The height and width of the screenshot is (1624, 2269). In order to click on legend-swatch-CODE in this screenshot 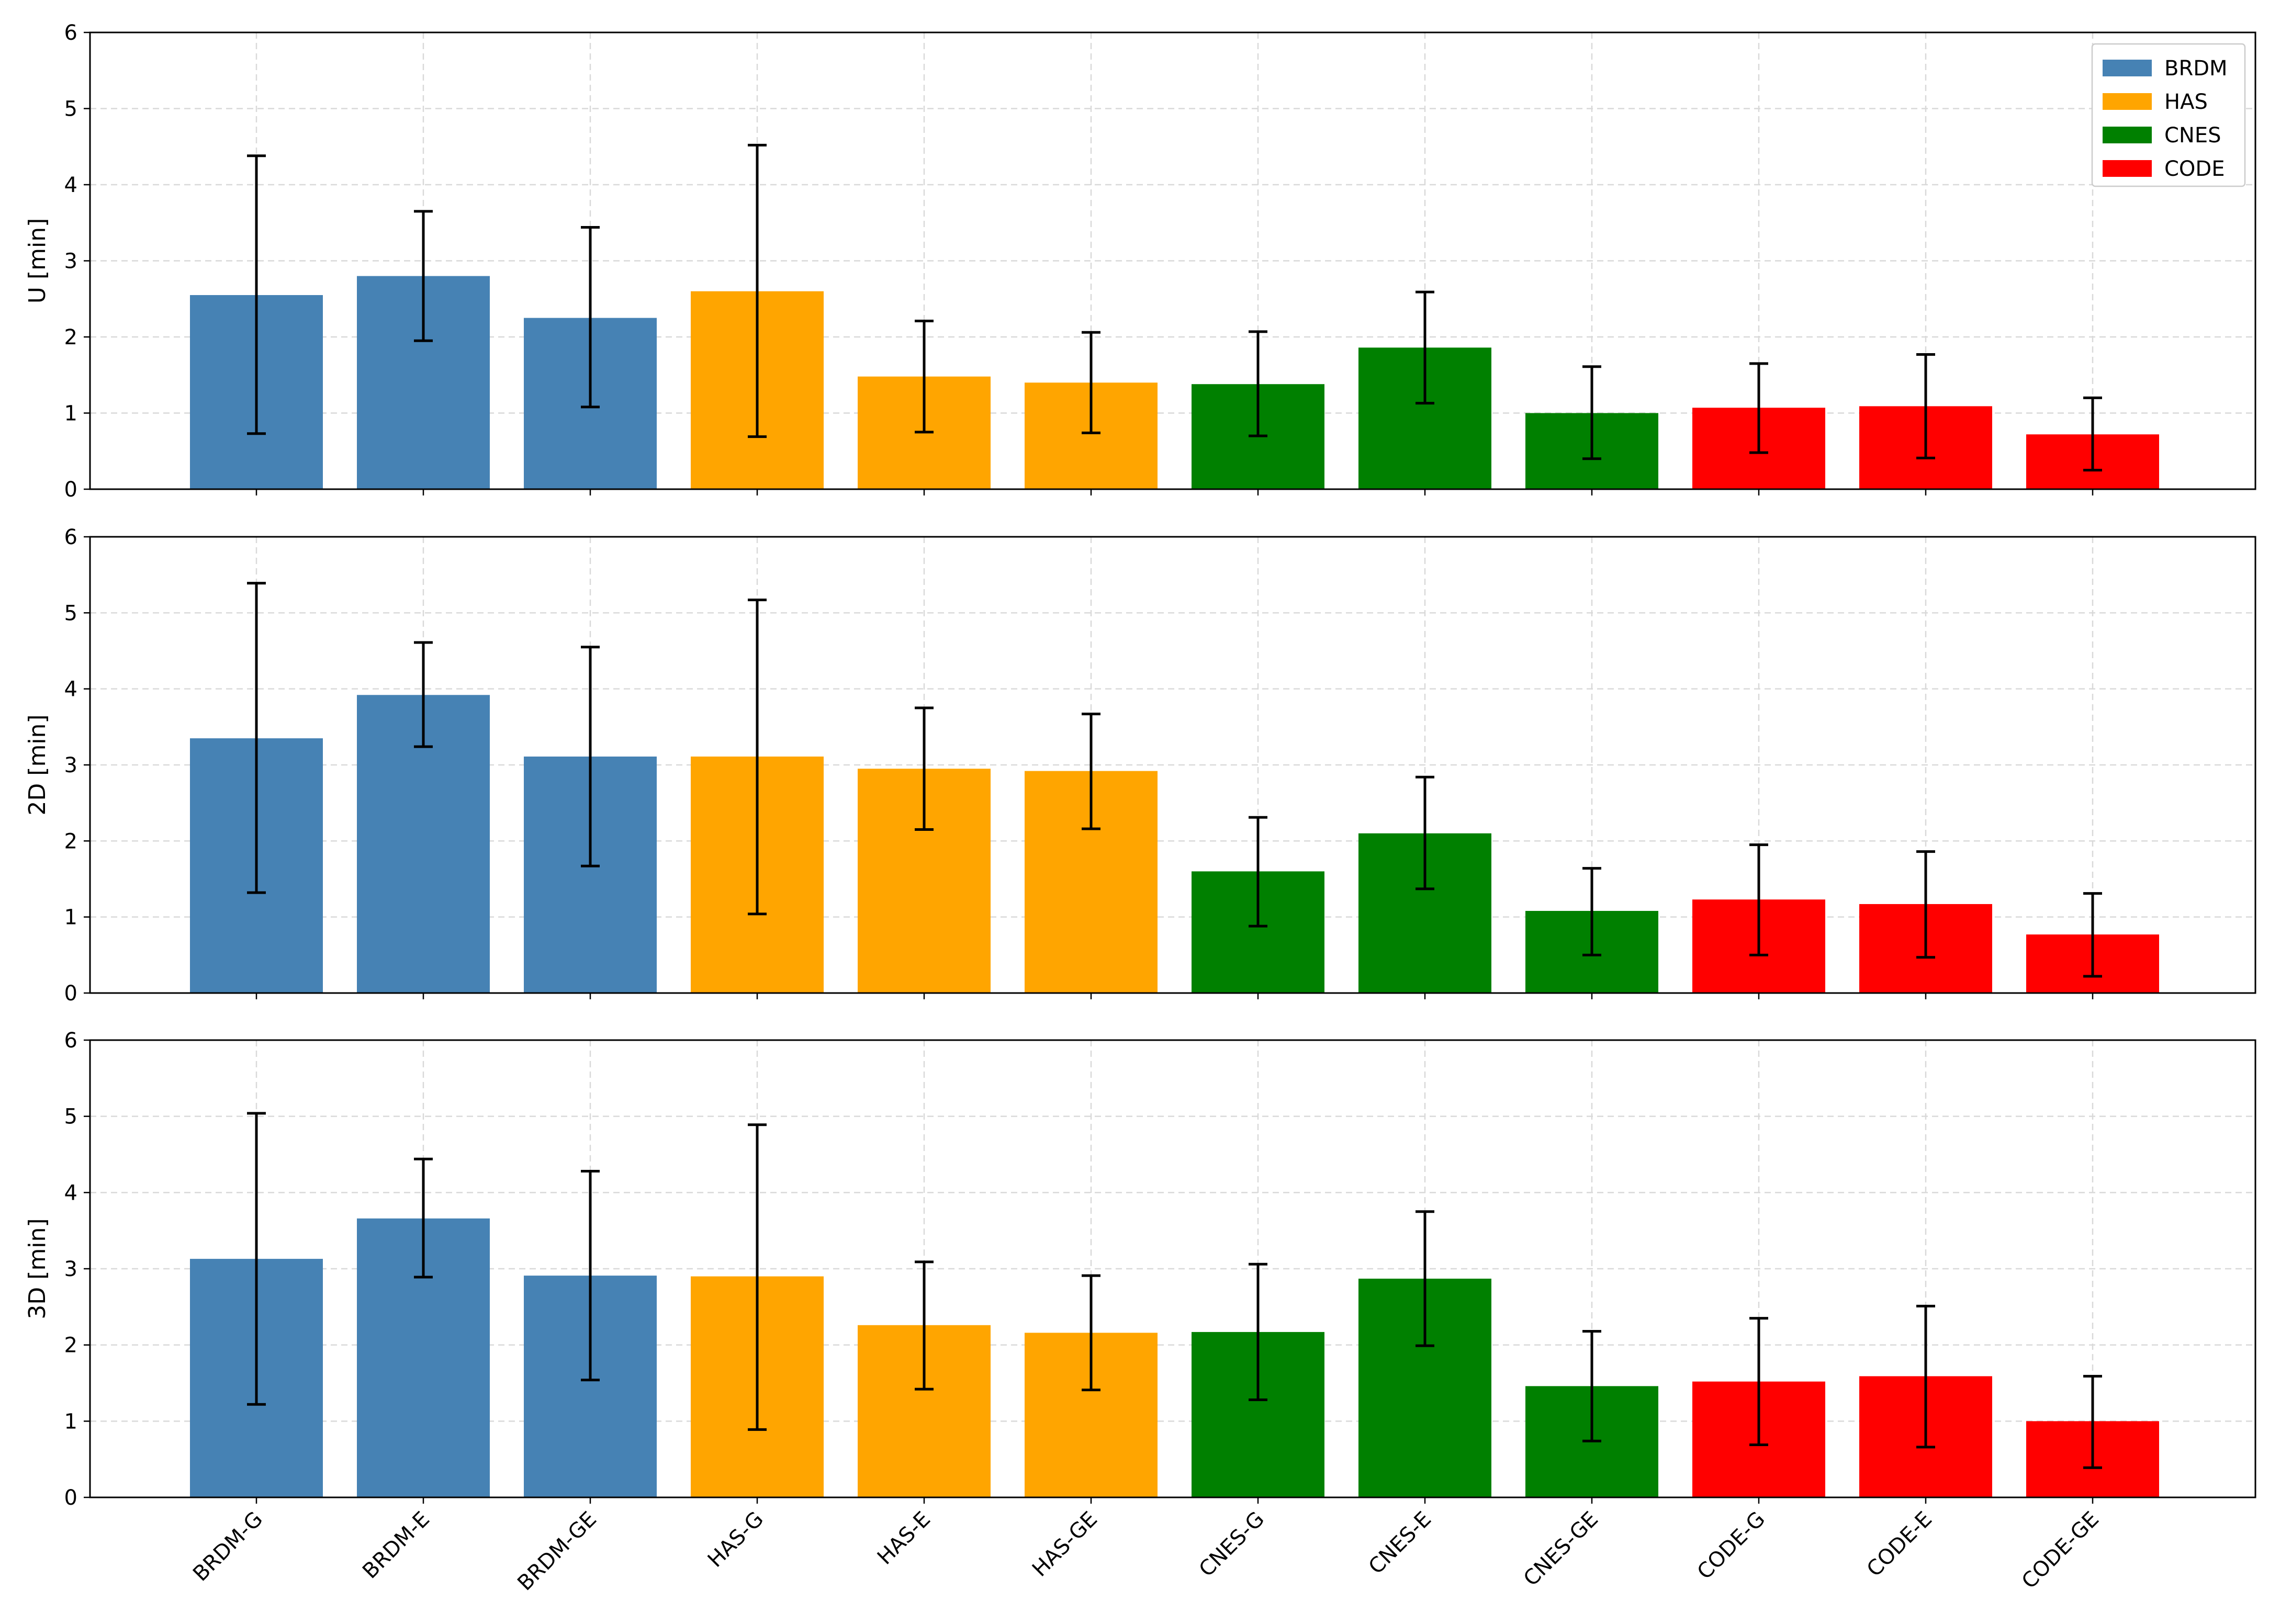, I will do `click(2127, 169)`.